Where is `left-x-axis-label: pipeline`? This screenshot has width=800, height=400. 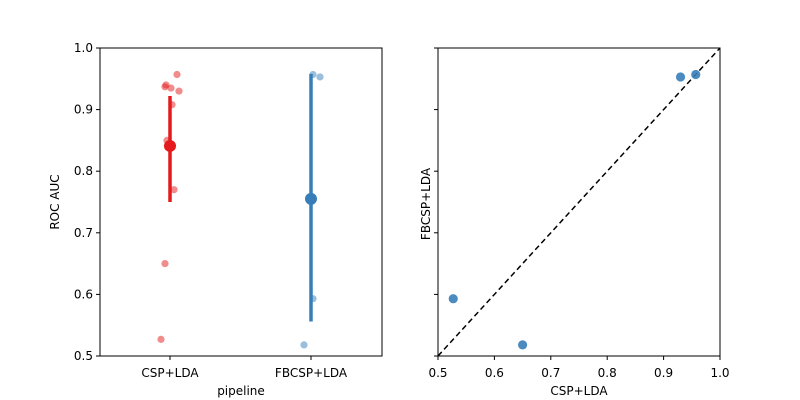
left-x-axis-label: pipeline is located at coordinates (241, 391).